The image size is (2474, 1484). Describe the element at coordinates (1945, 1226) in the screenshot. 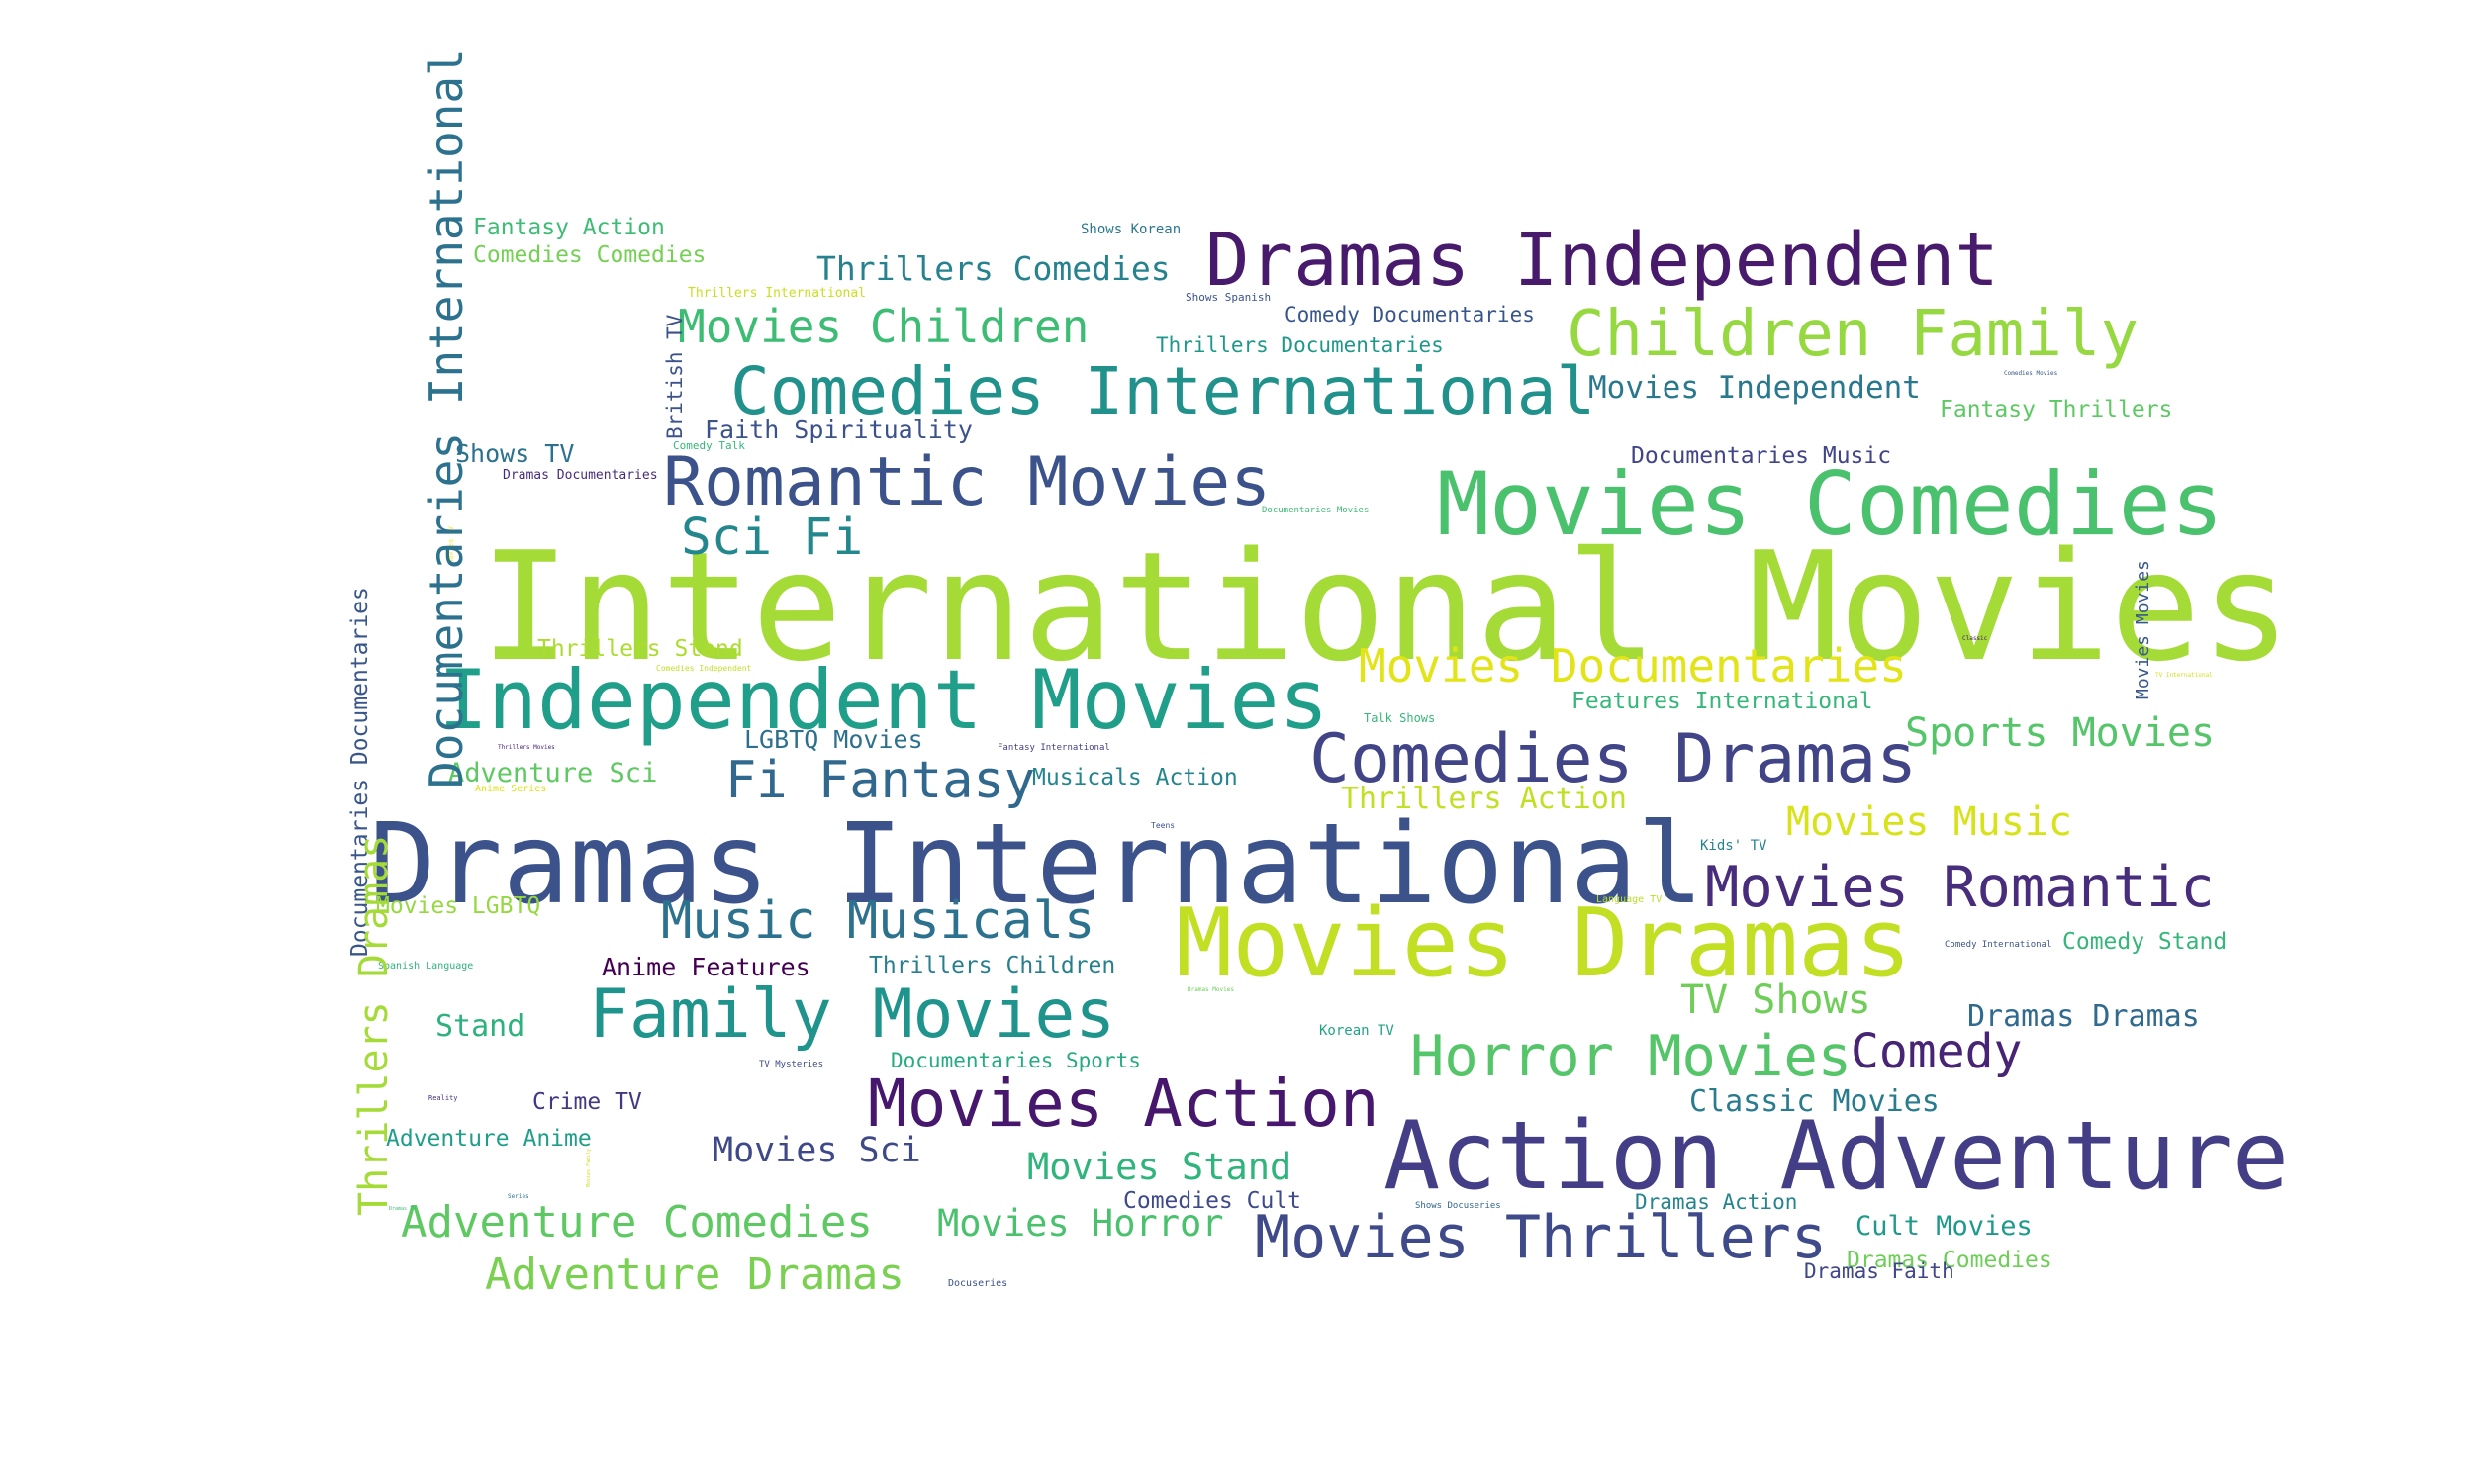

I see `word-cult-movies: Cult Movies` at that location.